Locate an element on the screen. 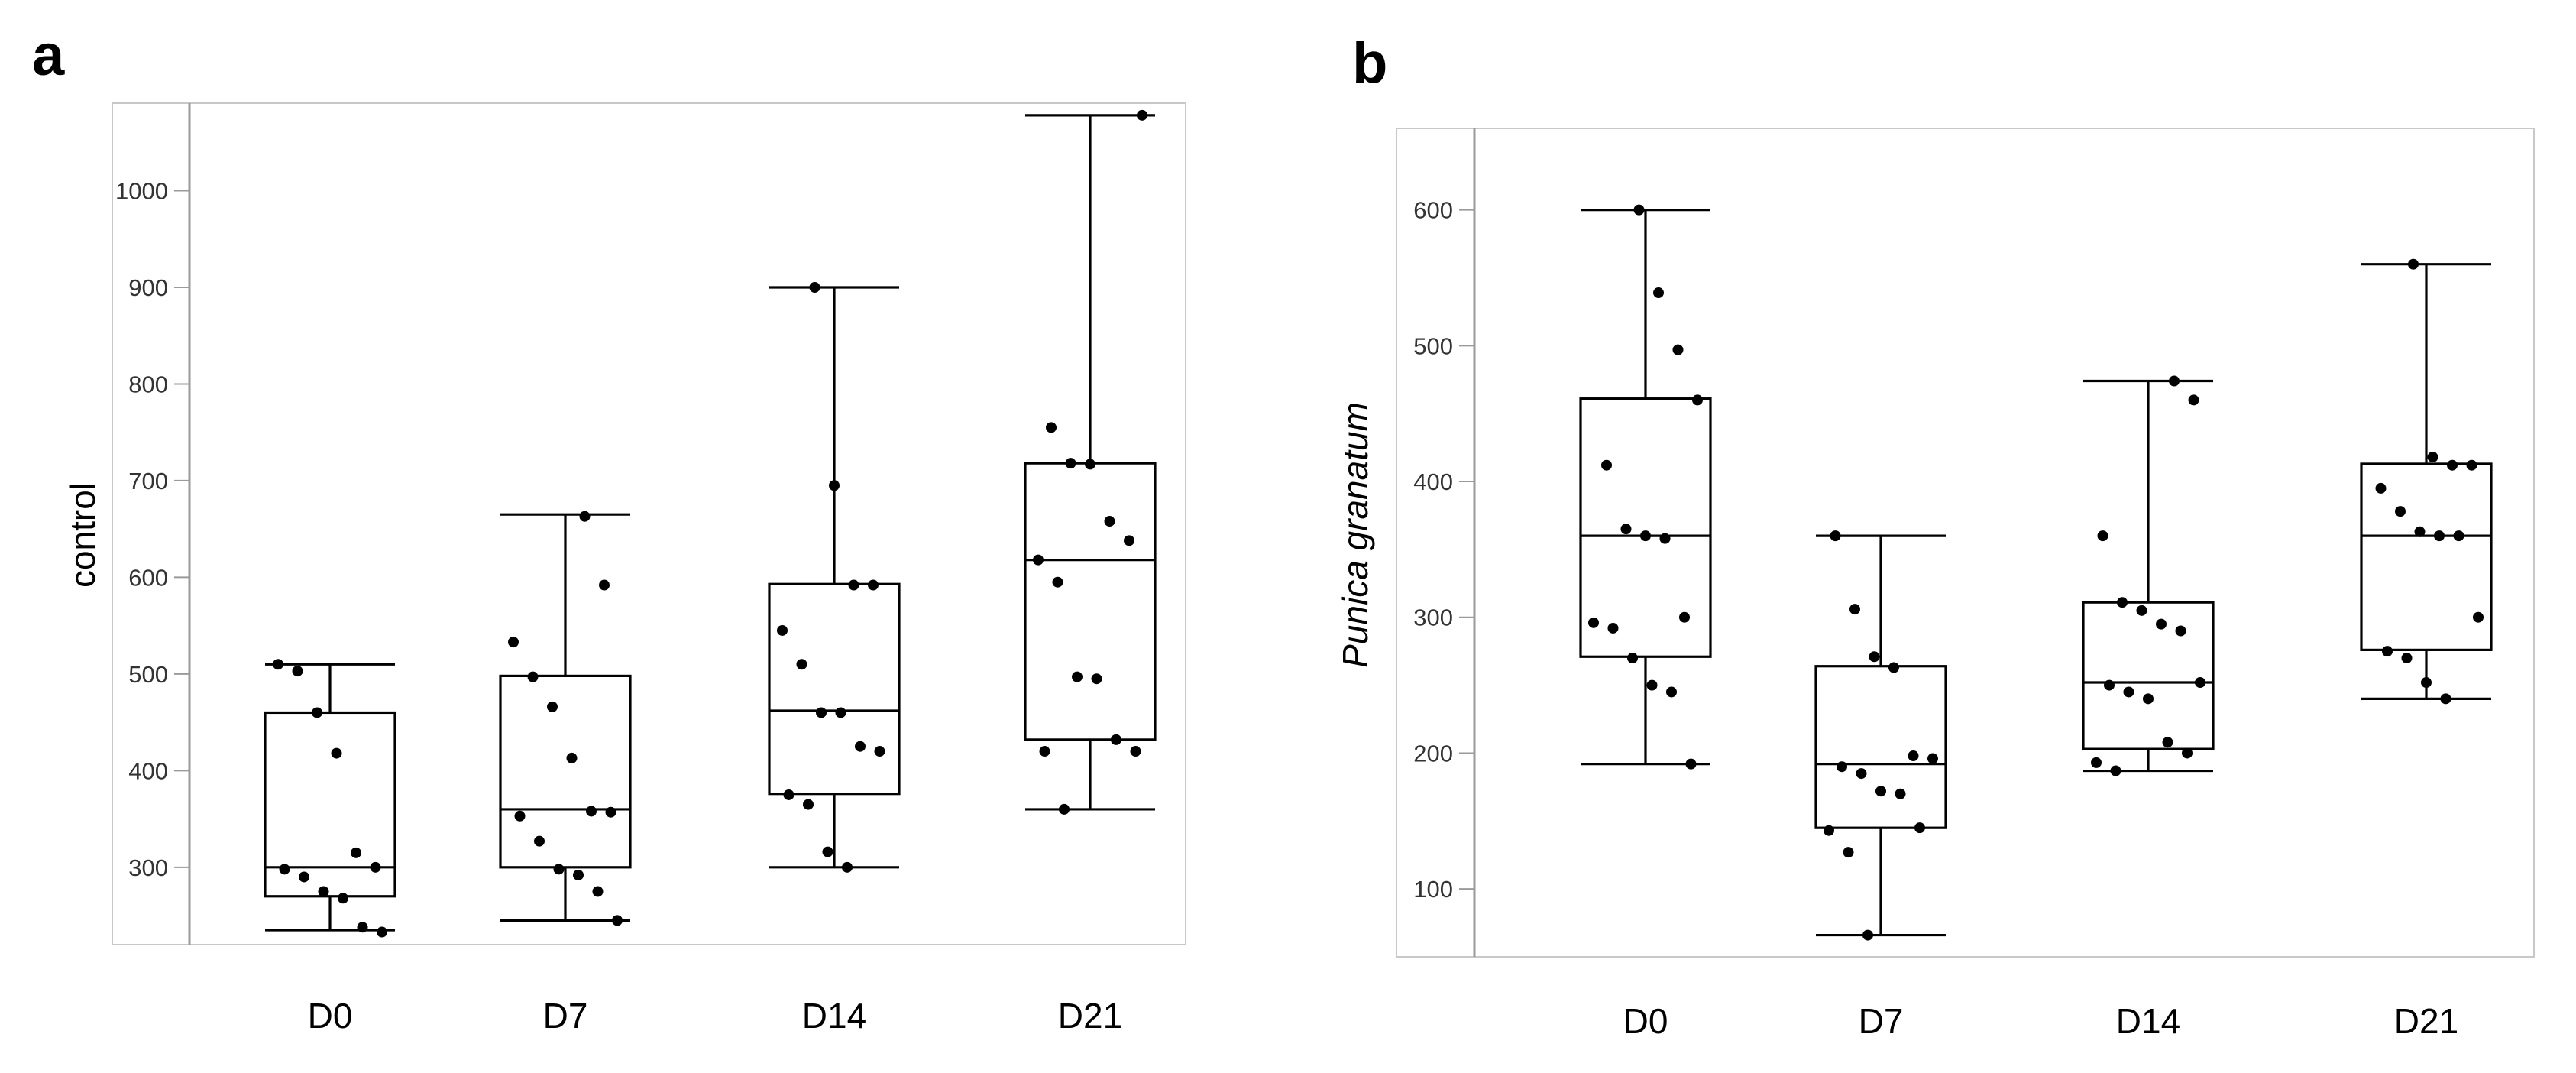 The width and height of the screenshot is (2576, 1073). box-D0 is located at coordinates (1645, 487).